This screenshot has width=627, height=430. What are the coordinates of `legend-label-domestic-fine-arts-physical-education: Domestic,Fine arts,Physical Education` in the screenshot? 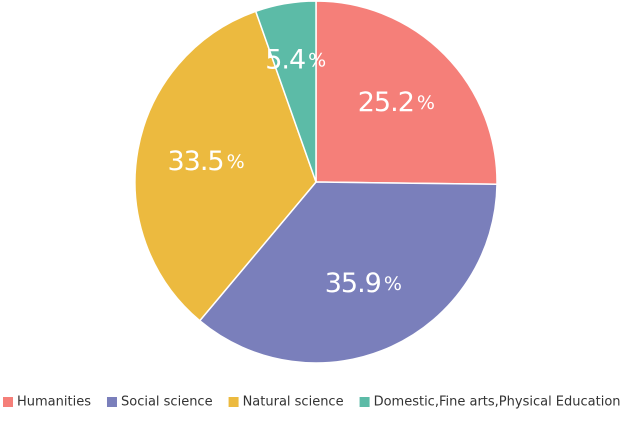 It's located at (497, 402).